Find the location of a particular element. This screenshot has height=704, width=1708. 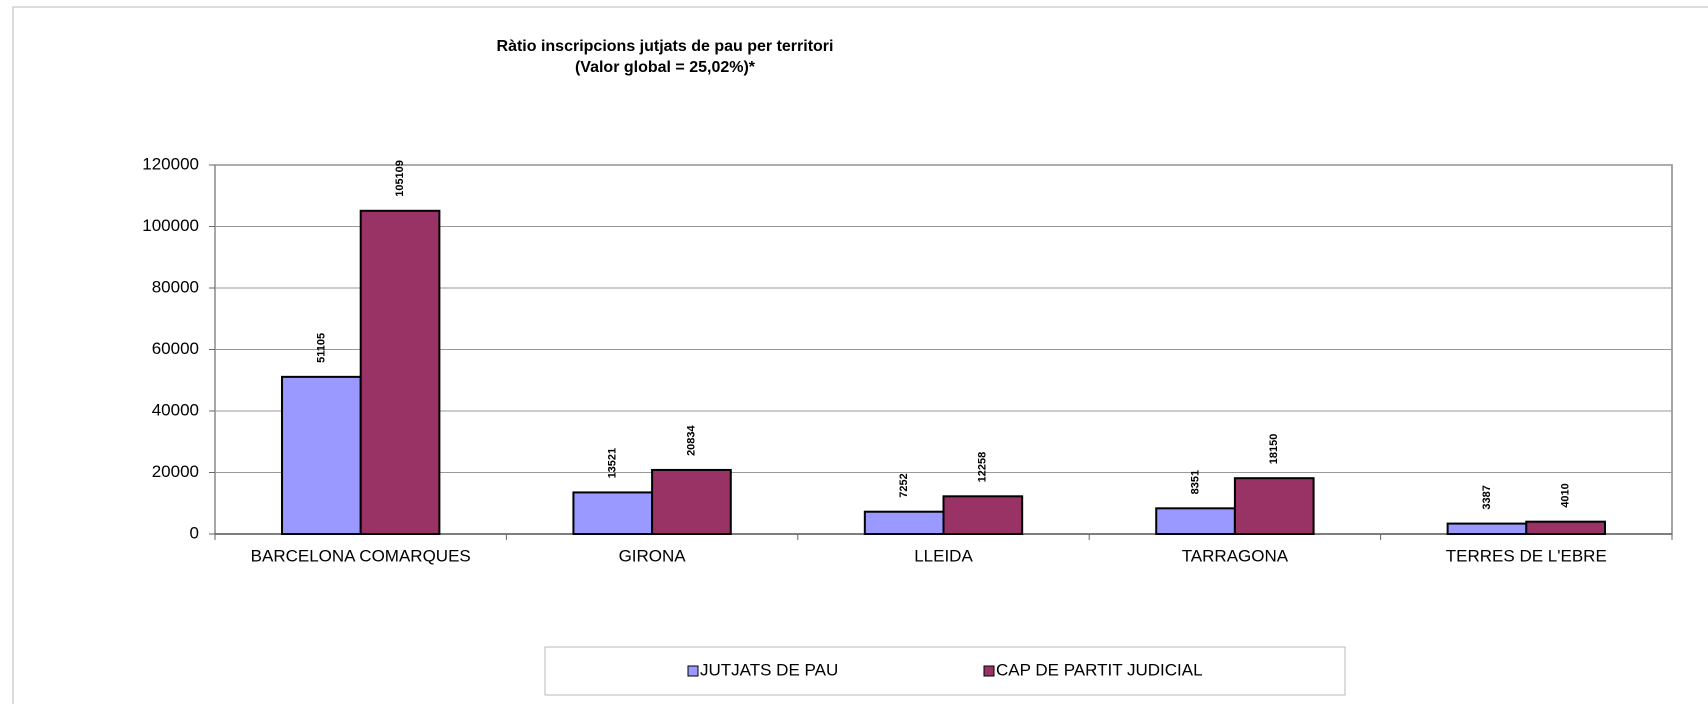

value-label: 12258 is located at coordinates (983, 467).